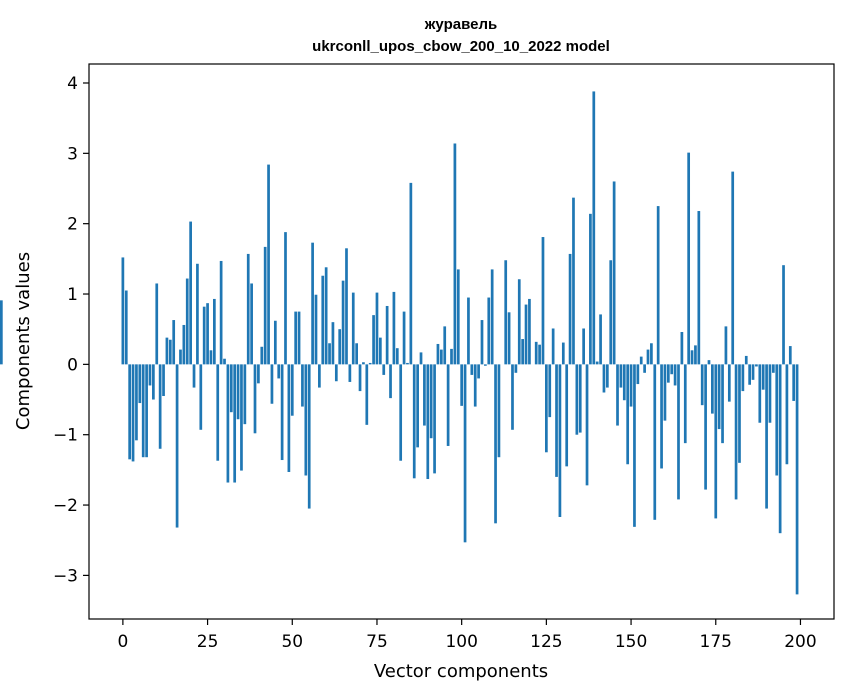  Describe the element at coordinates (631, 642) in the screenshot. I see `x-tick-label: 150` at that location.